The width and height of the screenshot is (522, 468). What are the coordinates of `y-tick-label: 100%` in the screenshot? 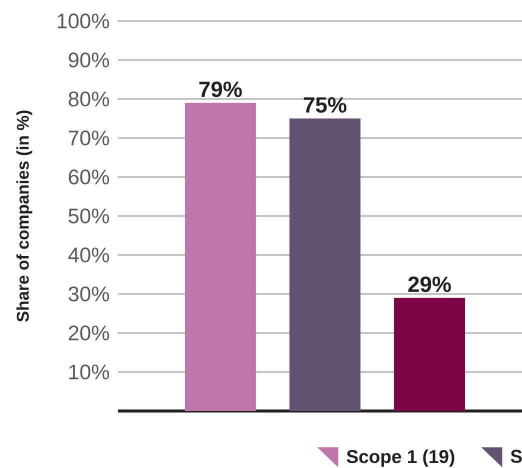 It's located at (84, 21).